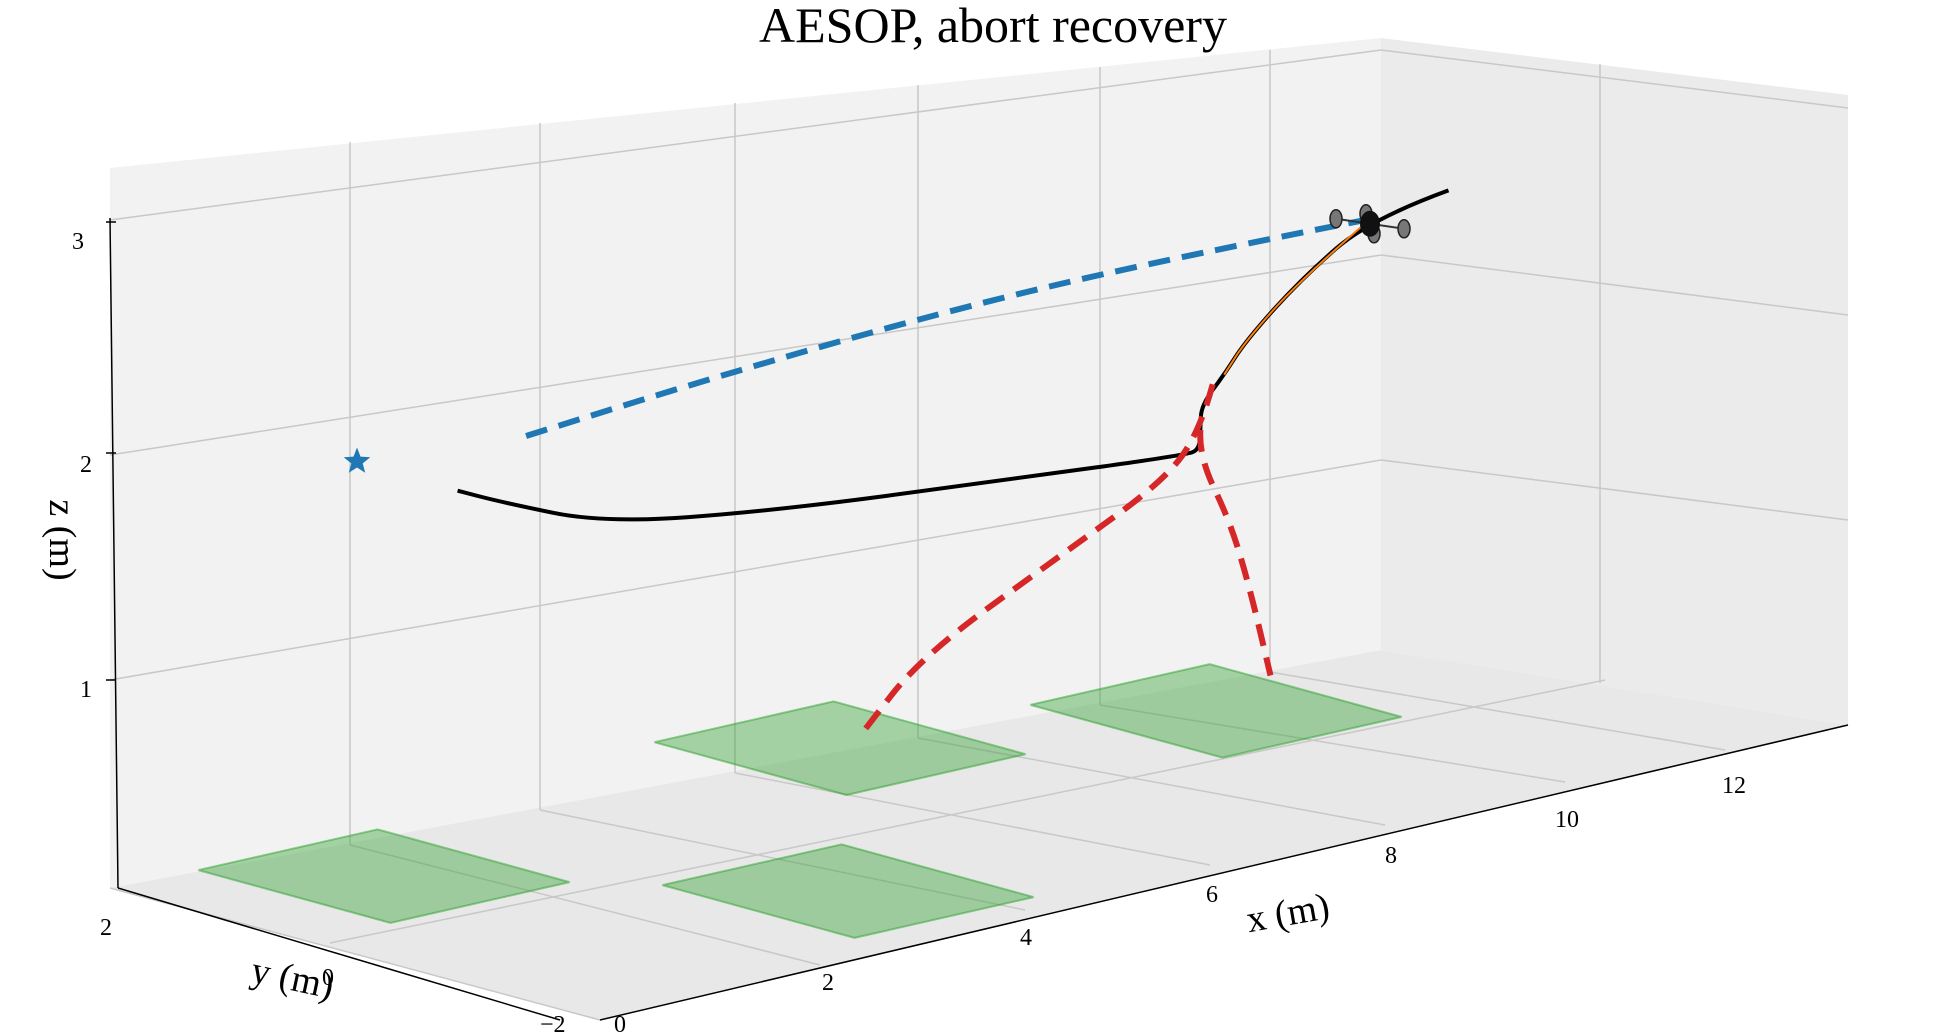  Describe the element at coordinates (357, 460) in the screenshot. I see `goal-star-marker` at that location.